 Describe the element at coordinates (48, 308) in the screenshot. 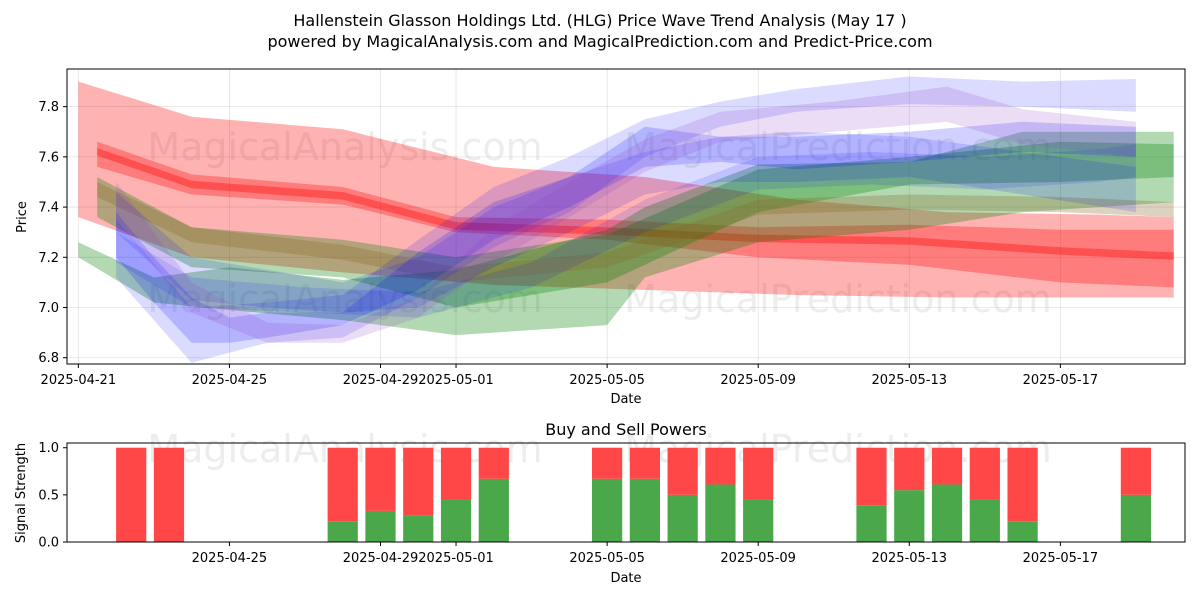

I see `price-y-tick-label: 7.0` at that location.